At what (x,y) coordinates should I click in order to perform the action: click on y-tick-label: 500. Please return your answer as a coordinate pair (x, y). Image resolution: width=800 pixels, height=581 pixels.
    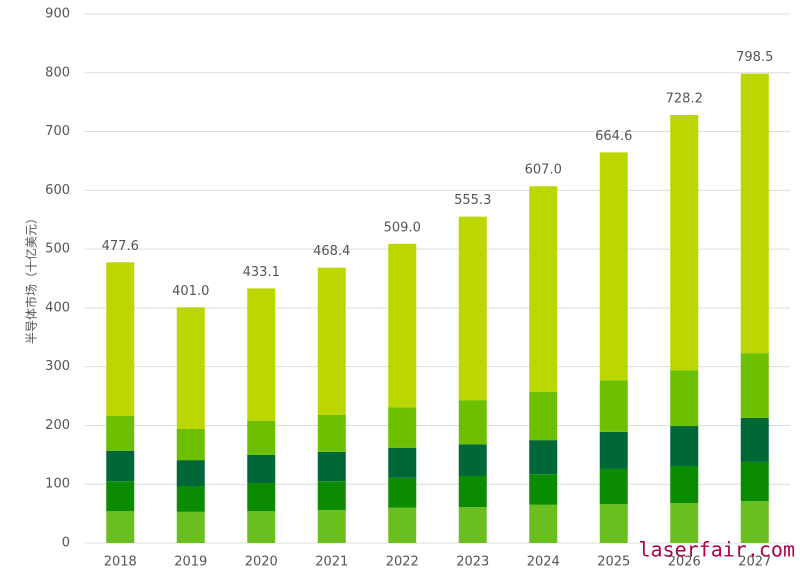
    Looking at the image, I should click on (57, 249).